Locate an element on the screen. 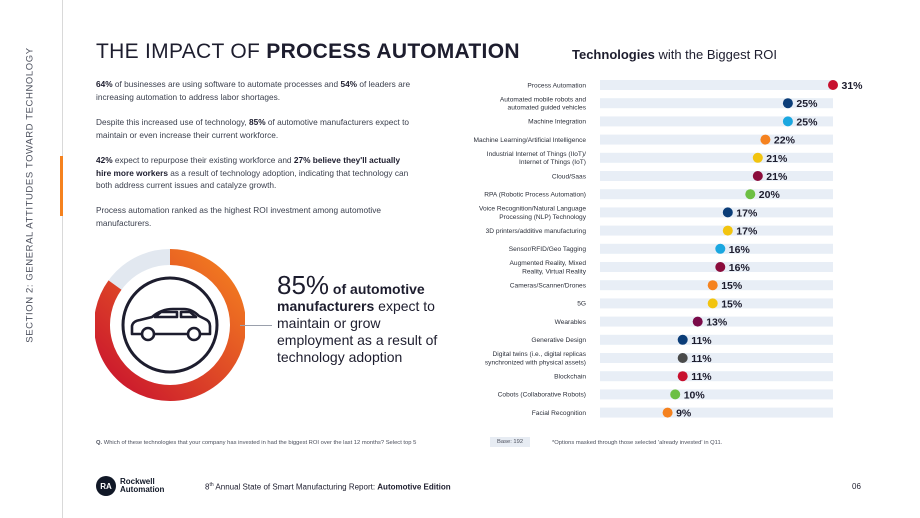 The height and width of the screenshot is (518, 920). chart-title-bold: Technologies is located at coordinates (613, 54).